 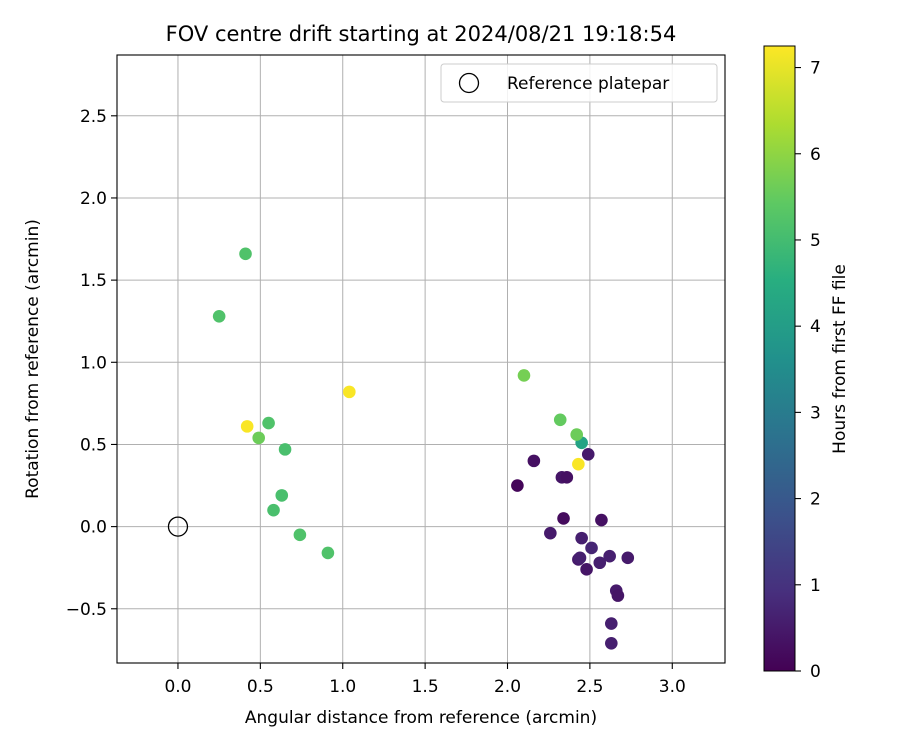 I want to click on colorbar-tick-label: 0, so click(x=815, y=672).